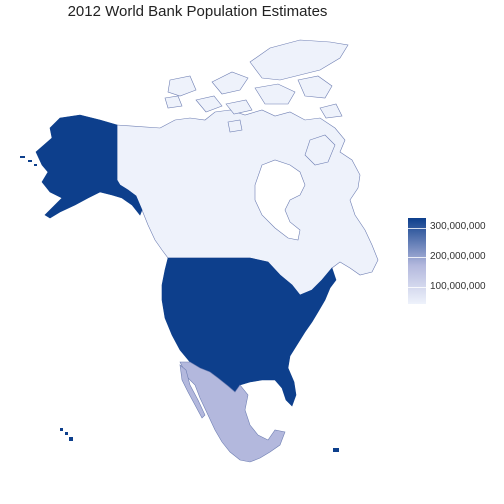  What do you see at coordinates (28, 161) in the screenshot?
I see `aleutian-islands` at bounding box center [28, 161].